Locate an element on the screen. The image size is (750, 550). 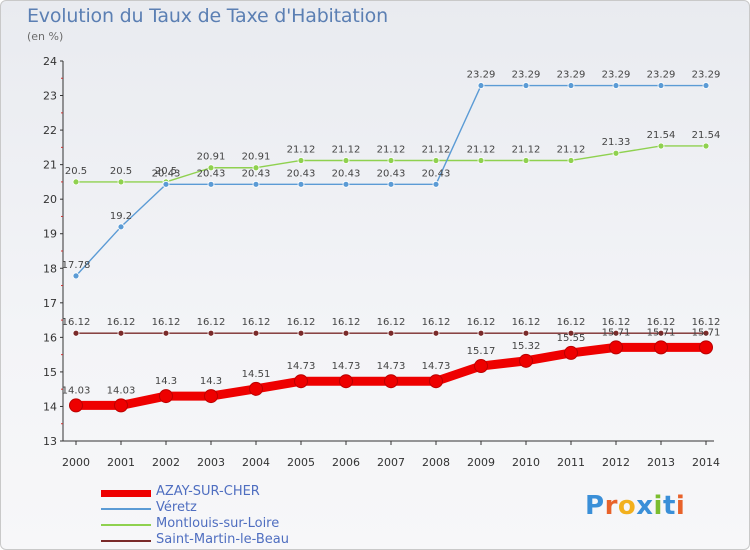
legend-swatch-saint-martin is located at coordinates (126, 541).